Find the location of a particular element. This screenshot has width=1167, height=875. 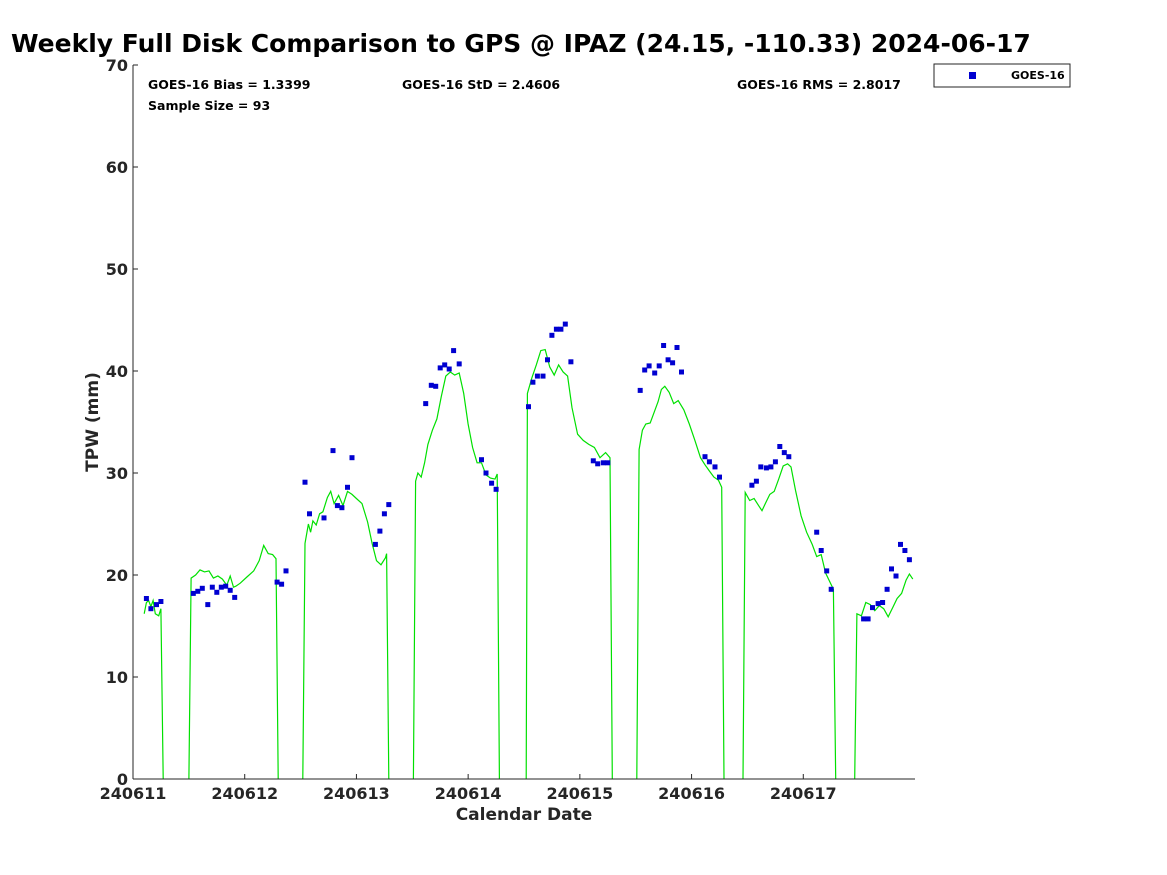

stat-std: GOES-16 StD = 2.4606 is located at coordinates (481, 84).